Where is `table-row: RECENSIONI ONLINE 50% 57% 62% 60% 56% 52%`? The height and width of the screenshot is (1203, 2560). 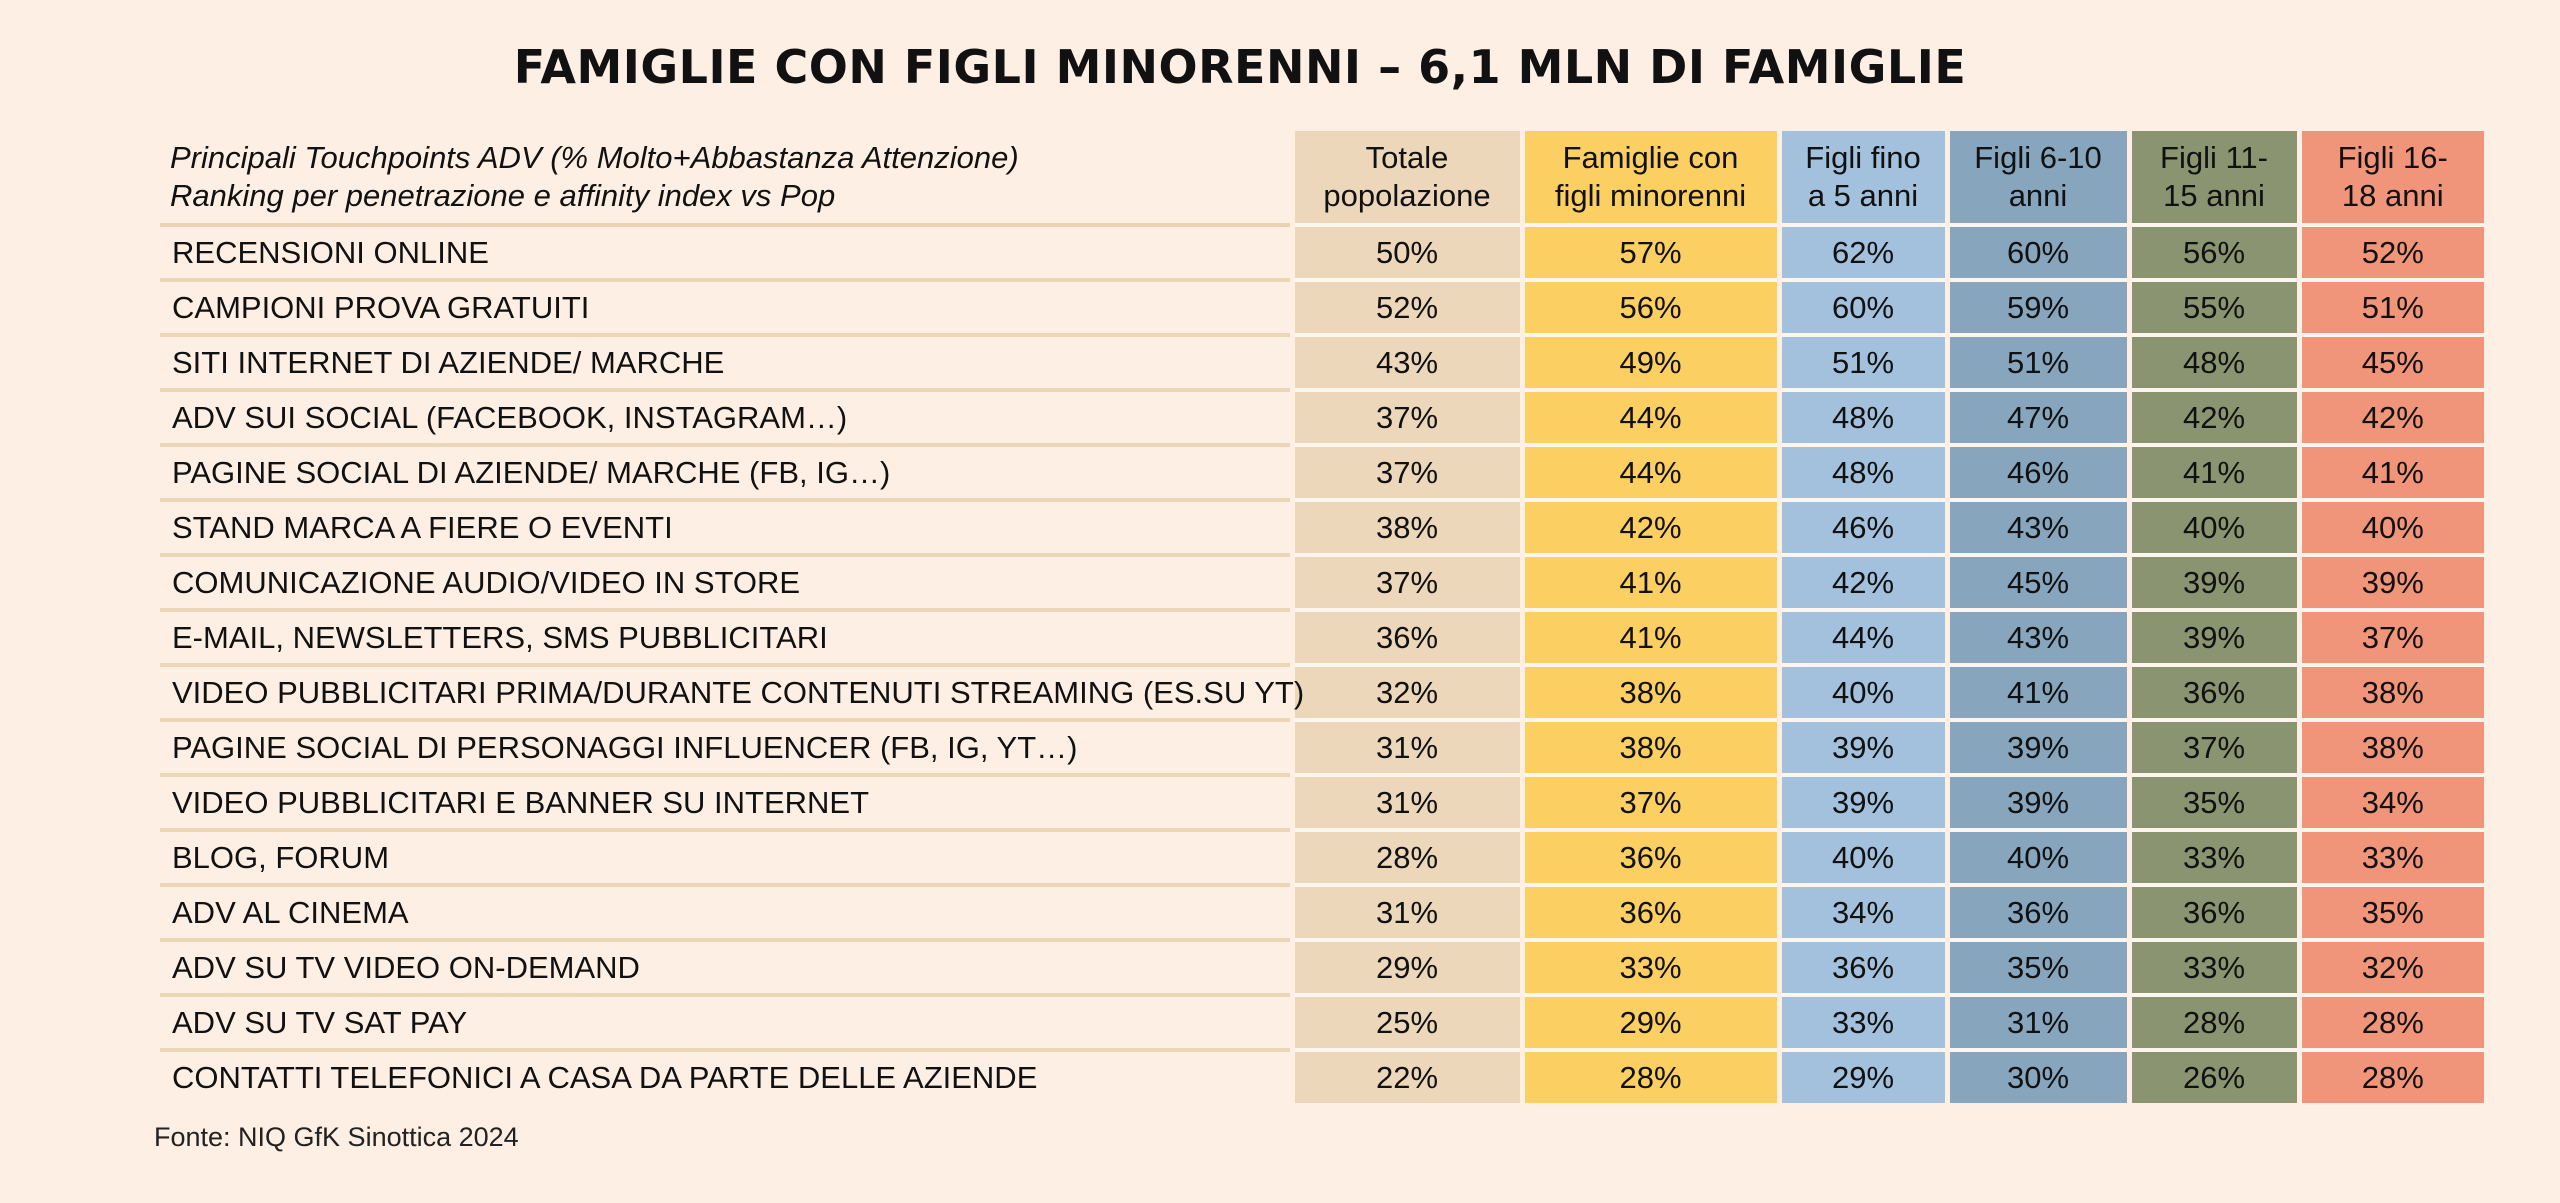
table-row: RECENSIONI ONLINE 50% 57% 62% 60% 56% 52% is located at coordinates (1322, 253).